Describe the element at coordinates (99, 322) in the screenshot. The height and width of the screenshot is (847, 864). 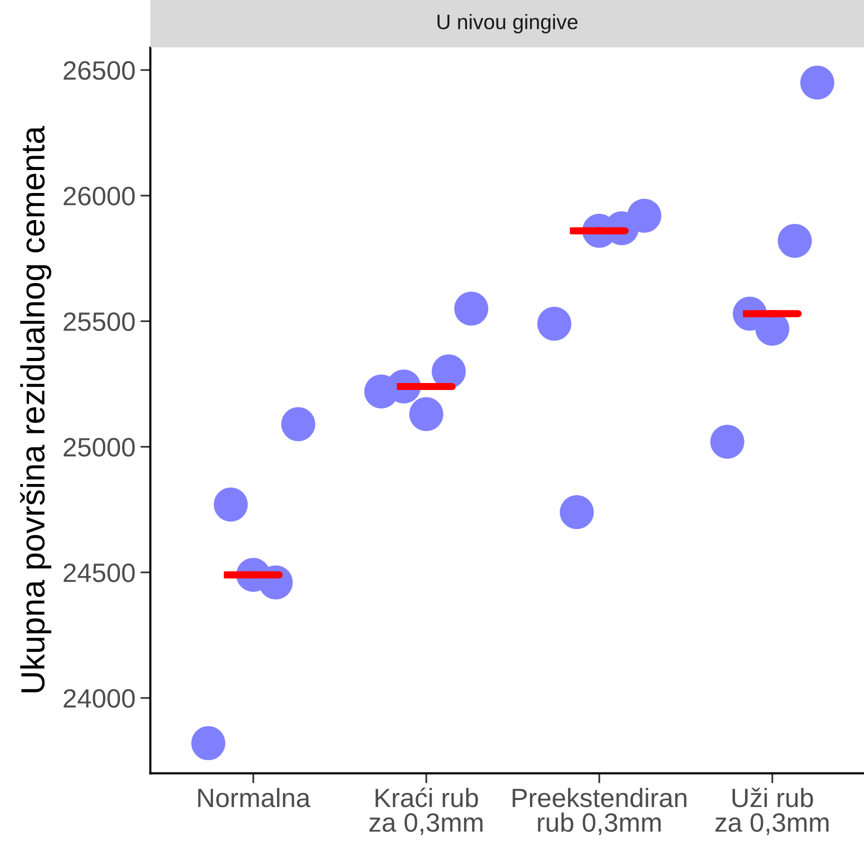
I see `y-tick-label: 25500` at that location.